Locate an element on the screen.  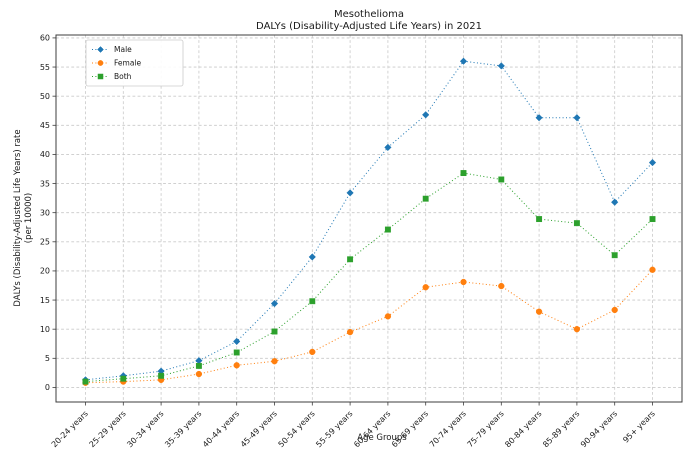
y-tick-label: 5 is located at coordinates (47, 358).